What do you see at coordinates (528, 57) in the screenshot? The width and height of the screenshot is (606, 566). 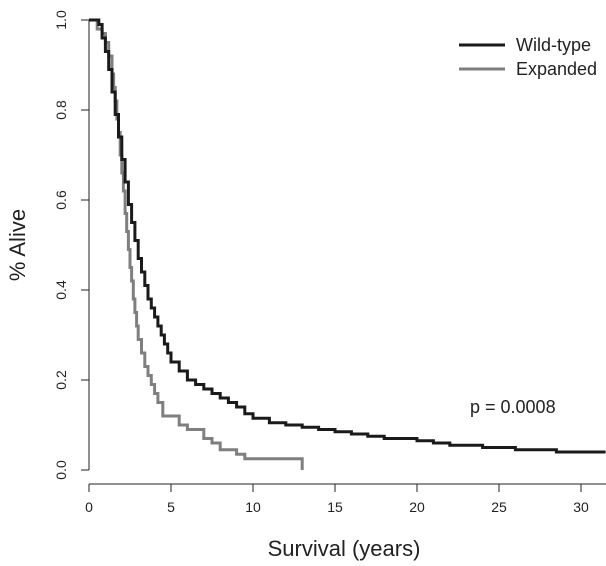 I see `legend: Wild-type Expanded` at bounding box center [528, 57].